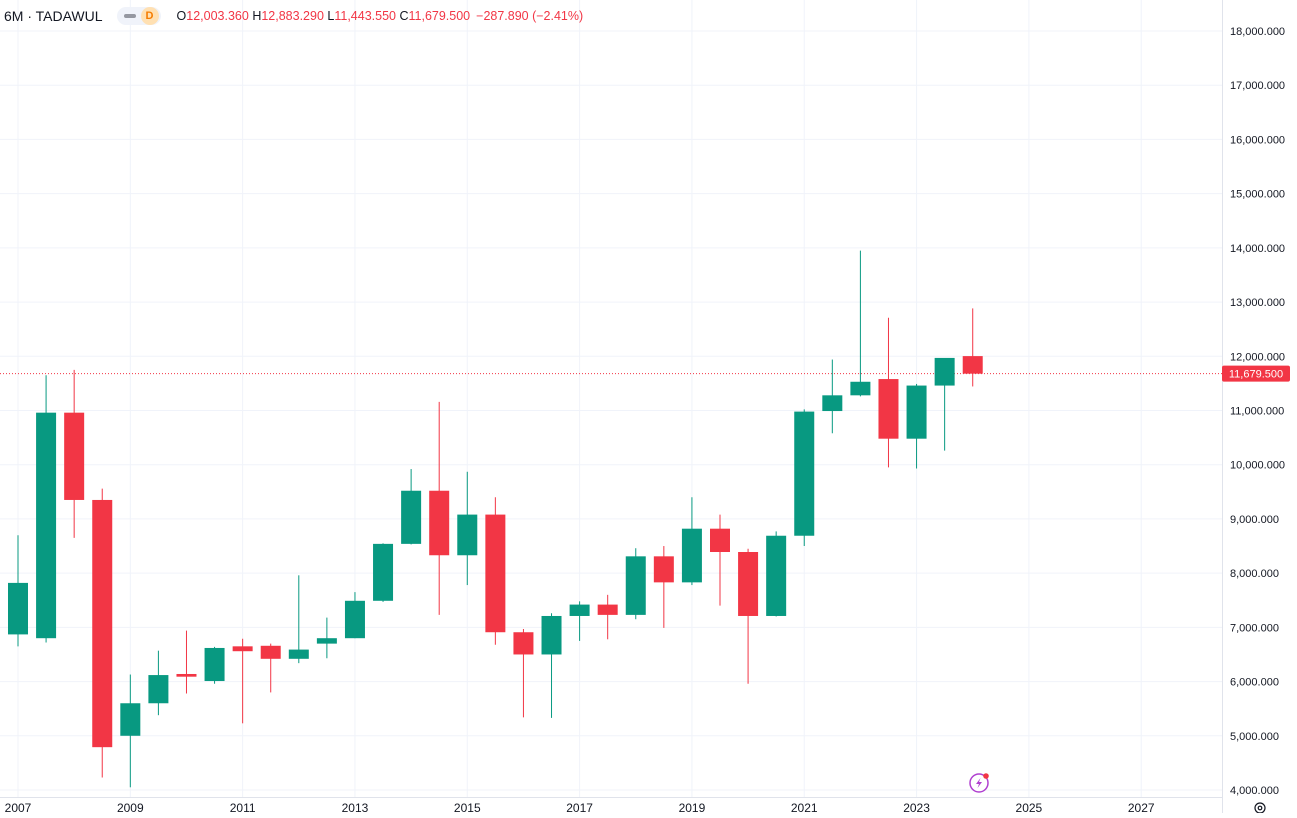 Image resolution: width=1297 pixels, height=818 pixels. I want to click on close-value: 11,679.500, so click(439, 16).